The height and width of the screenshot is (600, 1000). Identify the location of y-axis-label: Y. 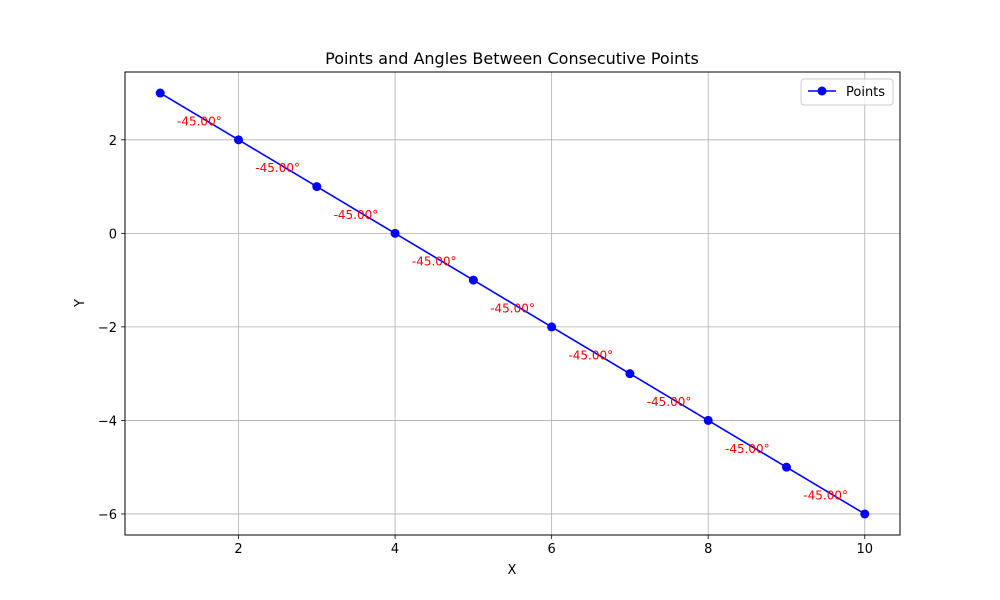
(80, 303).